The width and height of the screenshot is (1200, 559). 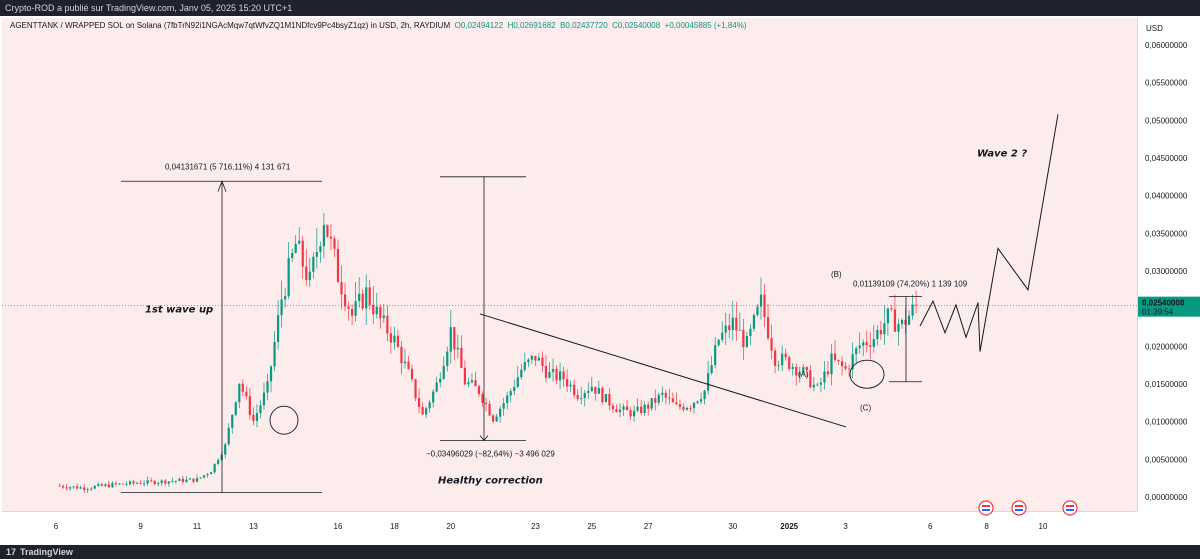 I want to click on legend-close: C0,02540008, so click(x=636, y=25).